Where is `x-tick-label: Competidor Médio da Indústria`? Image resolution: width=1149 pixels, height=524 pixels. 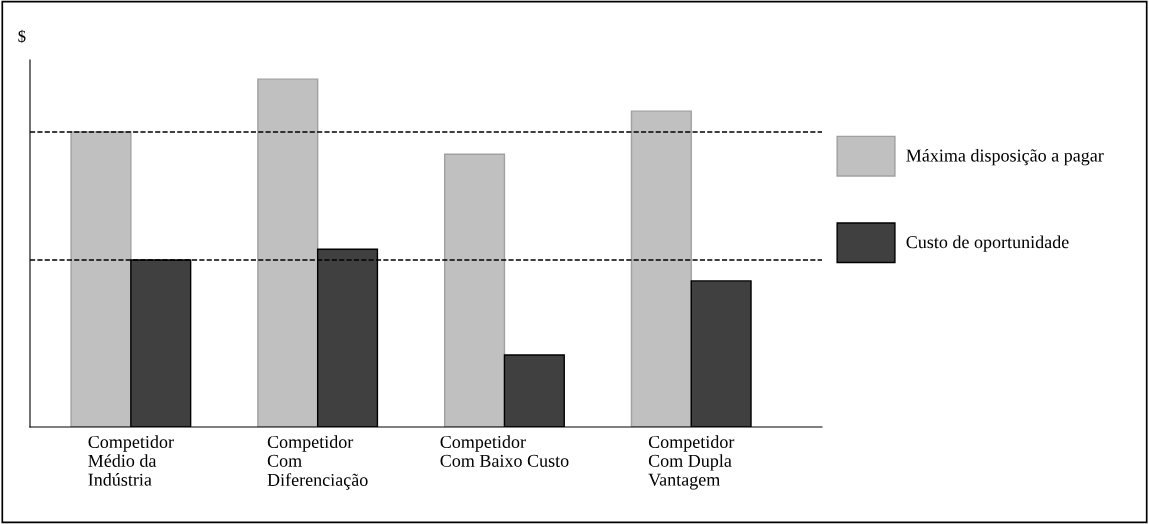 x-tick-label: Competidor Médio da Indústria is located at coordinates (131, 460).